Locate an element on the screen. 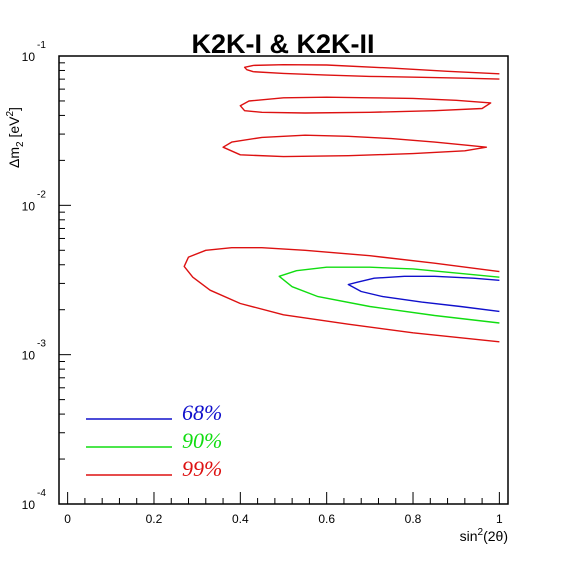  x-tick-label: 0.2 is located at coordinates (154, 519).